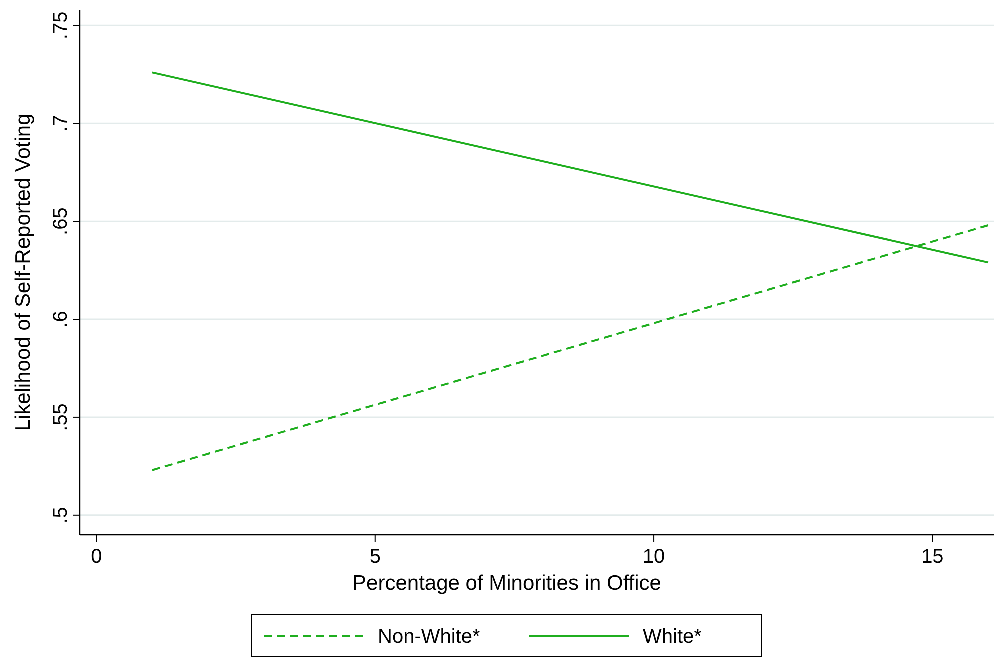 The image size is (994, 671). What do you see at coordinates (61, 26) in the screenshot?
I see `y-tick-label: .75` at bounding box center [61, 26].